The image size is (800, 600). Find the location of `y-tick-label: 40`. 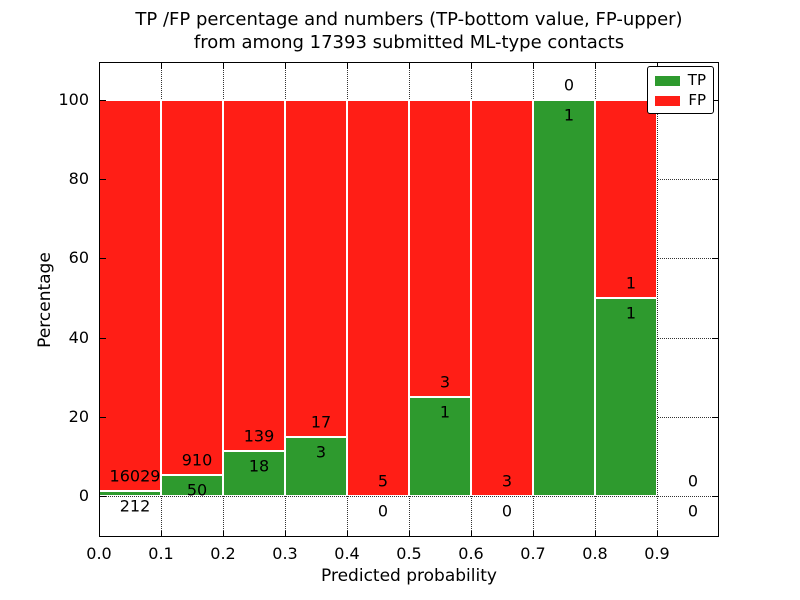

y-tick-label: 40 is located at coordinates (78, 337).